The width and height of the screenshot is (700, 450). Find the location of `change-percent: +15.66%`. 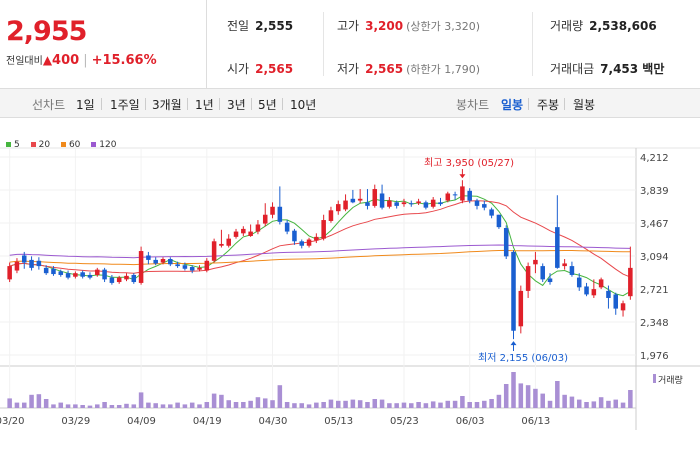

change-percent: +15.66% is located at coordinates (124, 60).